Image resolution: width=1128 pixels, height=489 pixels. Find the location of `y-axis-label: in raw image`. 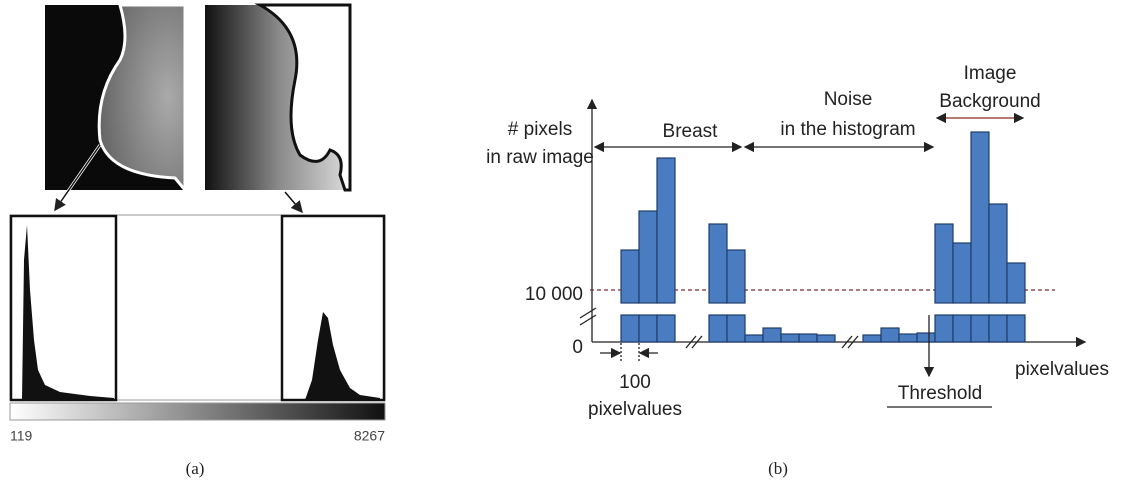

y-axis-label: in raw image is located at coordinates (540, 157).